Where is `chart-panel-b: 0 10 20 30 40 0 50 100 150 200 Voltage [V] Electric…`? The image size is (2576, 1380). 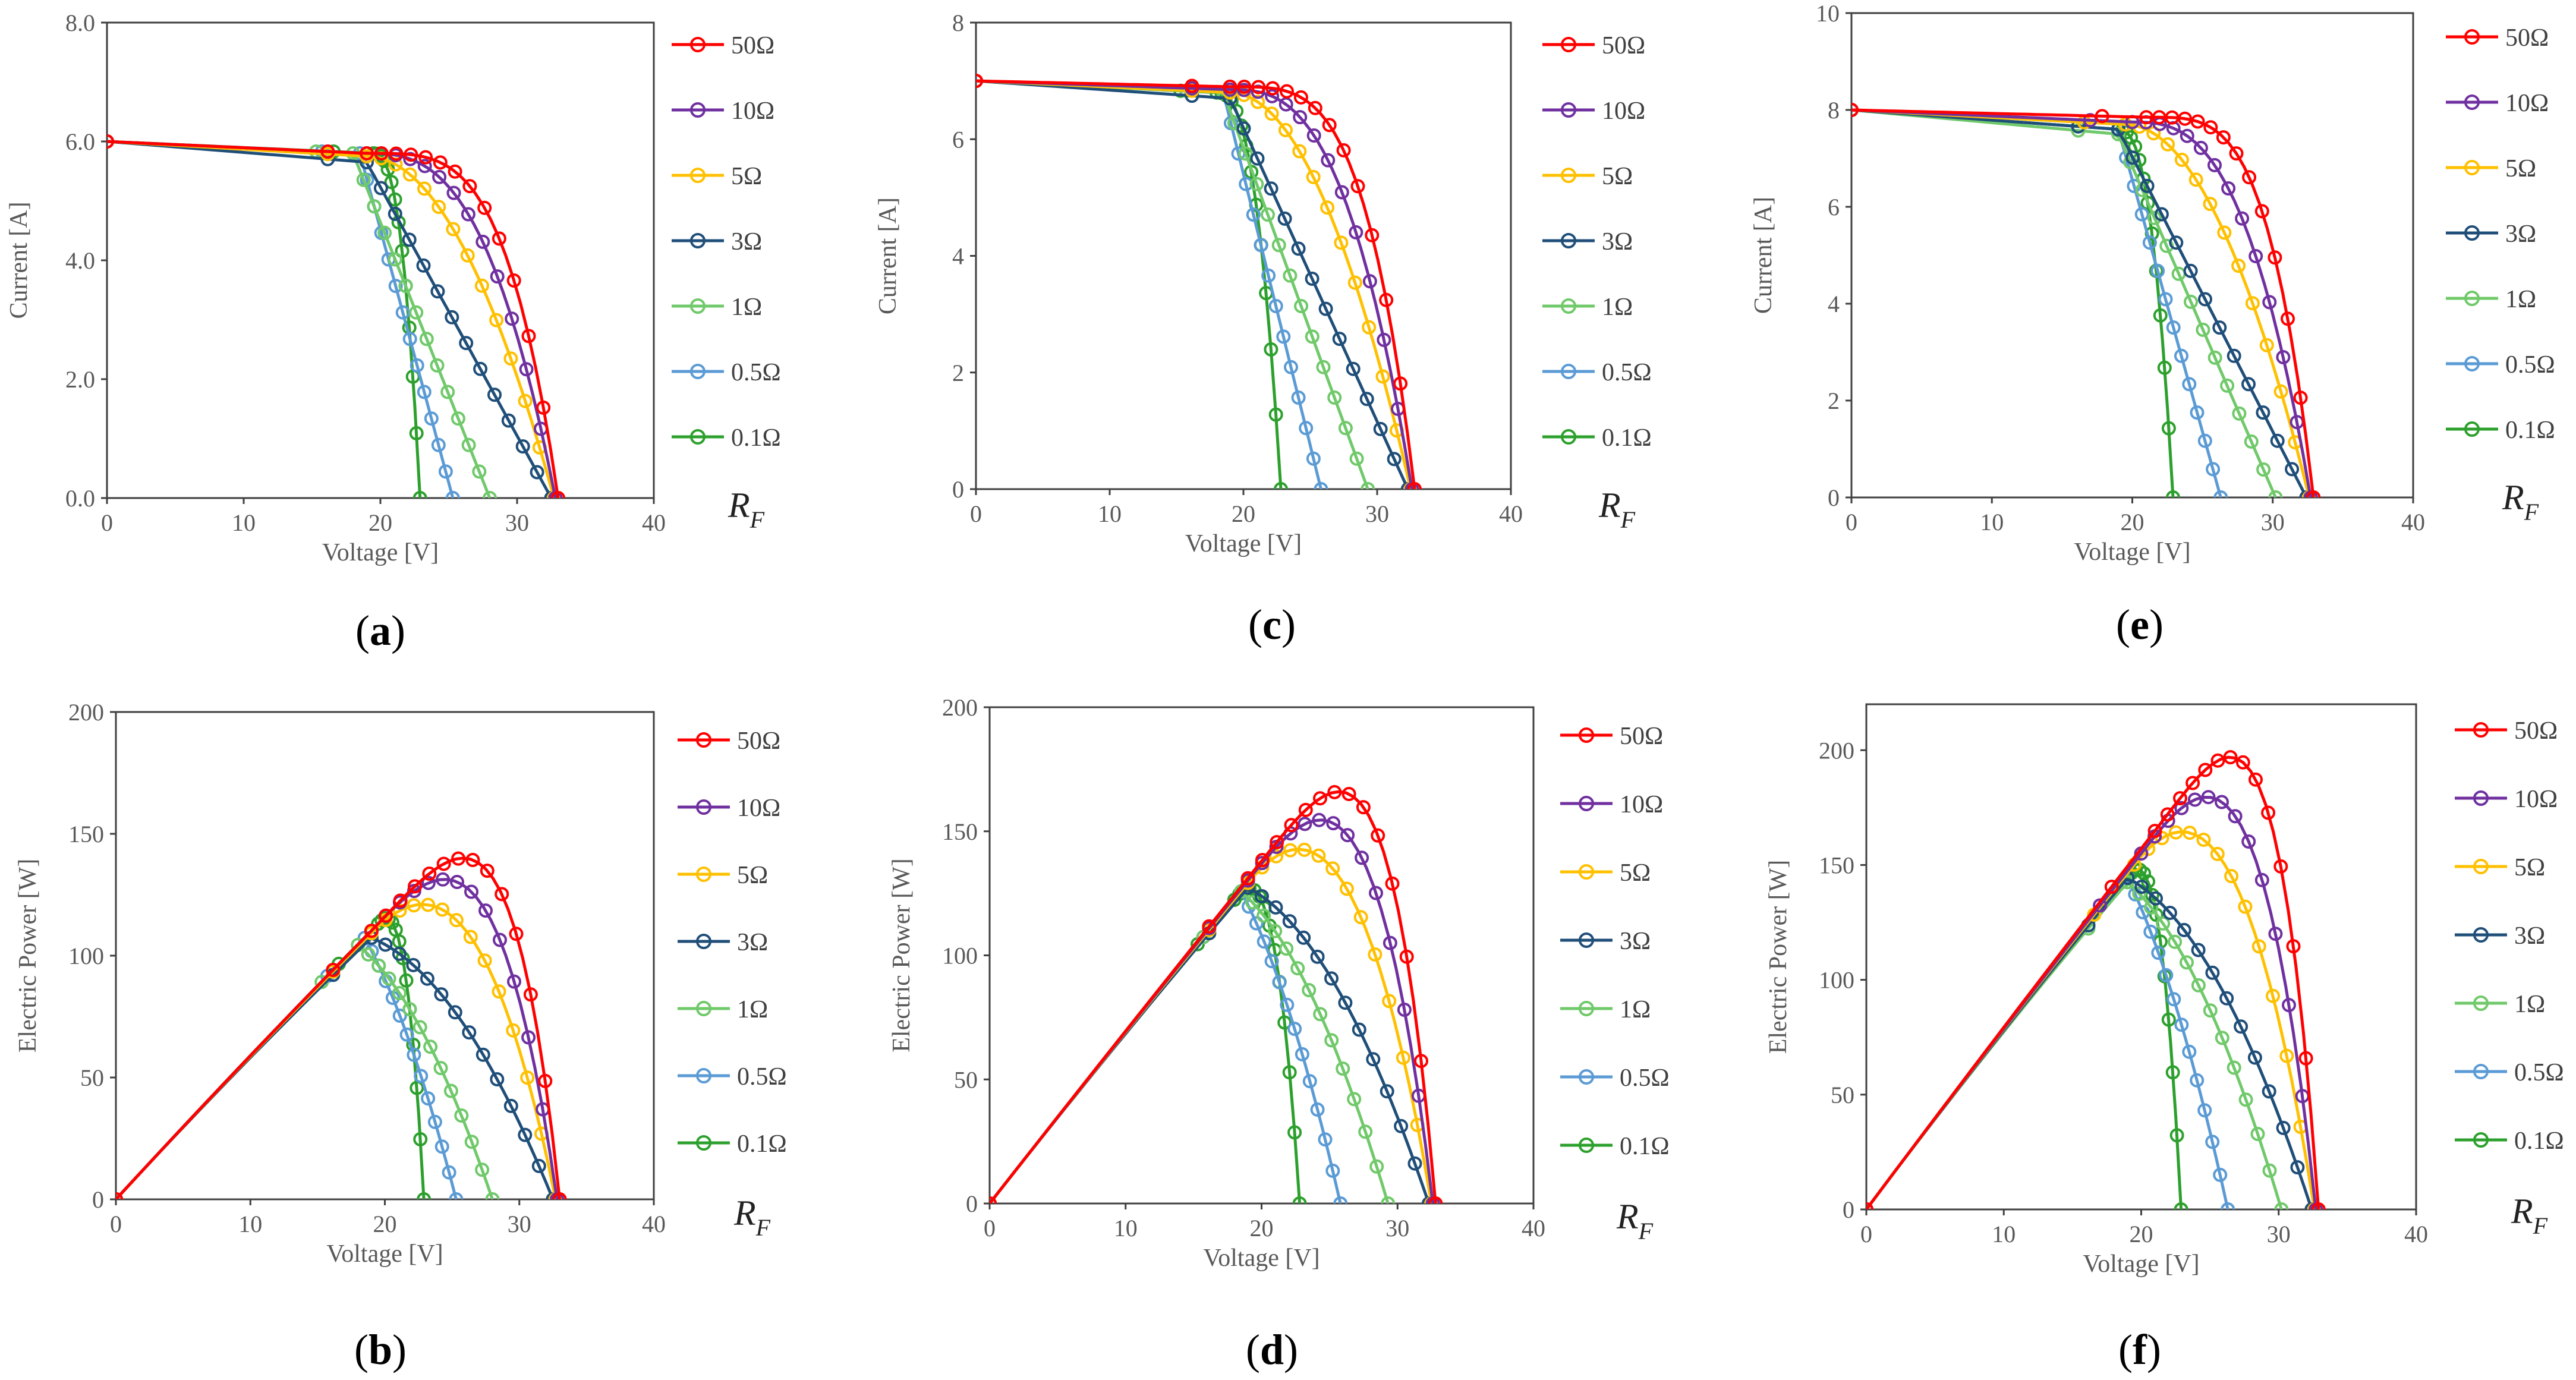 chart-panel-b: 0 10 20 30 40 0 50 100 150 200 Voltage [V] Electric… is located at coordinates (400, 1036).